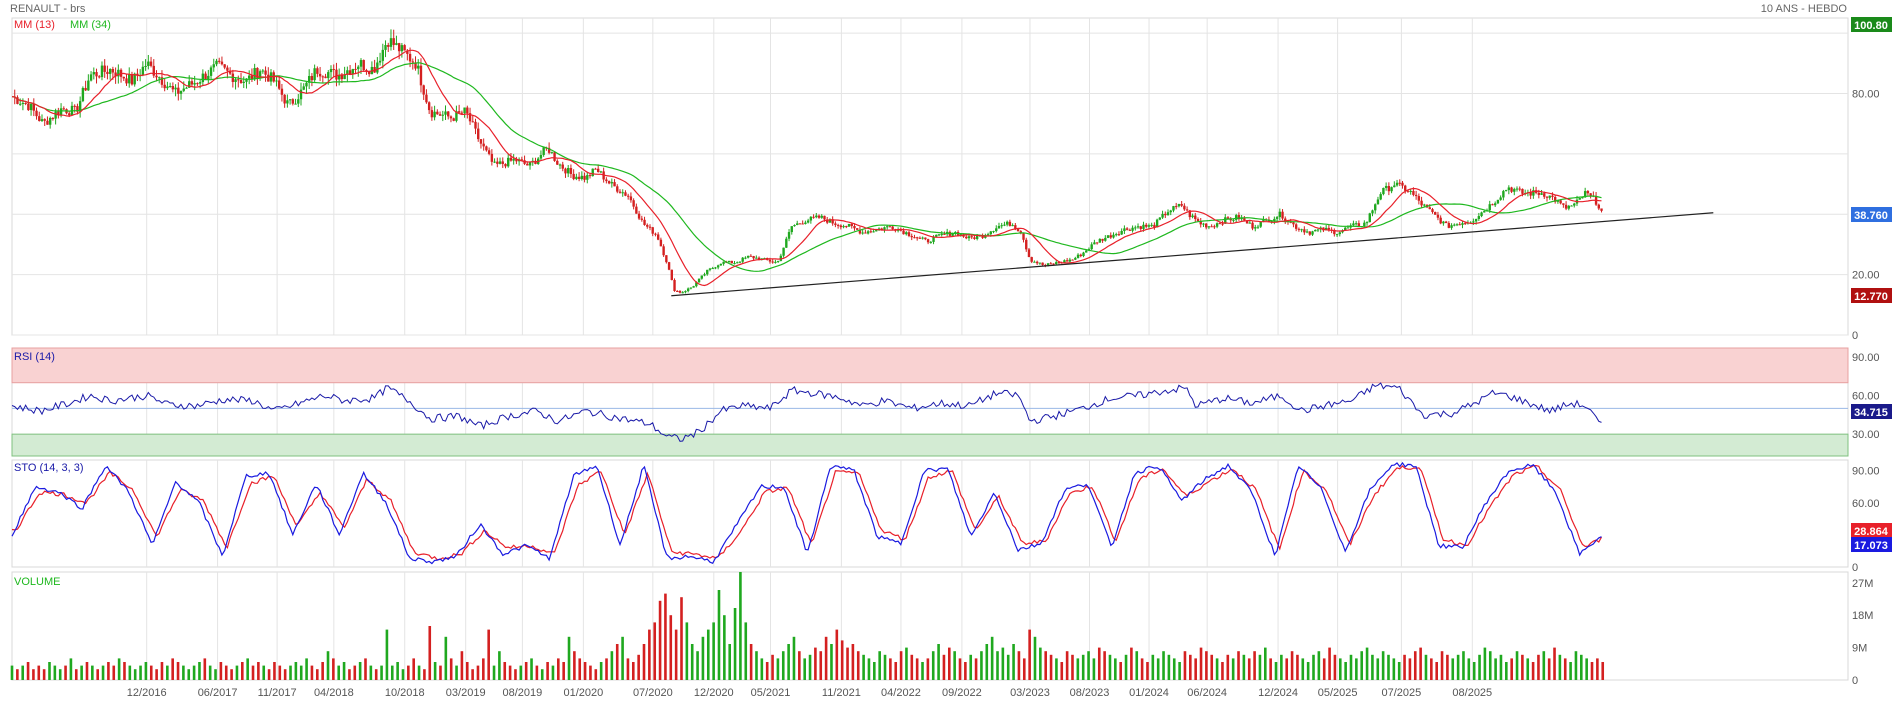  I want to click on price-y-tick: 80.00, so click(1866, 94).